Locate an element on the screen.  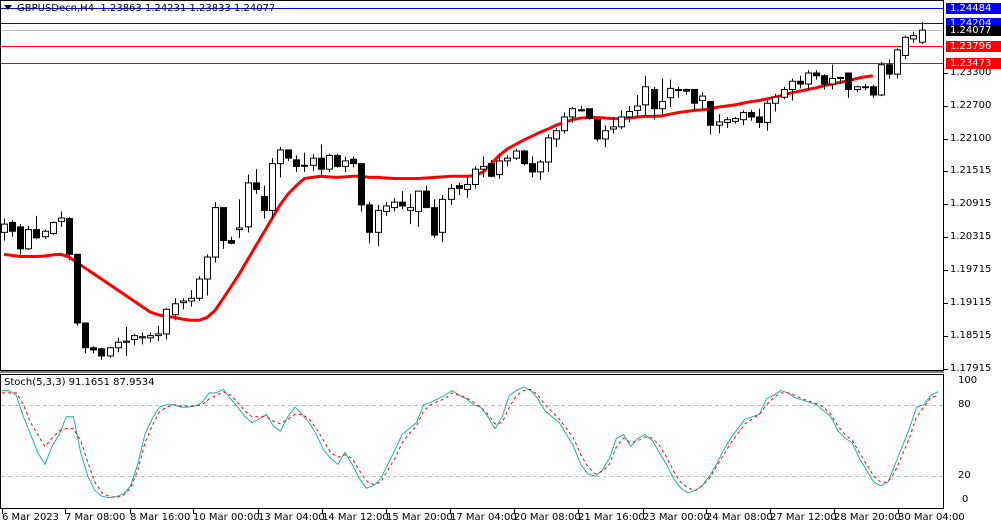
time-tick-label: 6 Mar 2023 is located at coordinates (31, 517).